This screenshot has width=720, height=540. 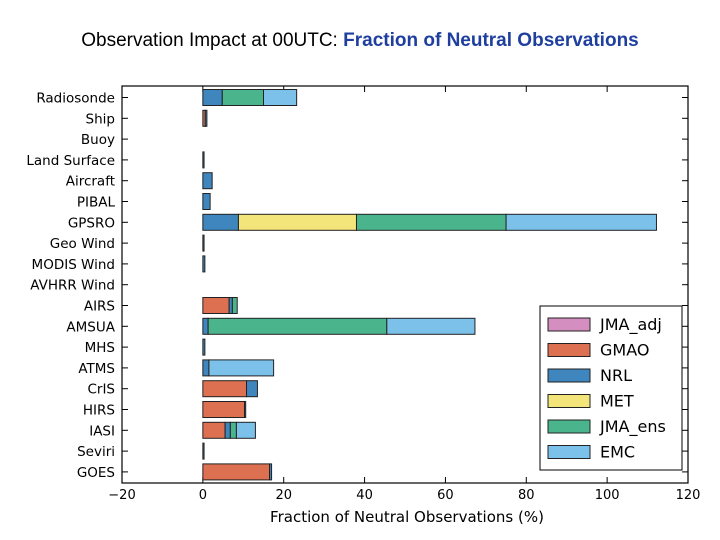 I want to click on y-category-label: Ship, so click(x=100, y=119).